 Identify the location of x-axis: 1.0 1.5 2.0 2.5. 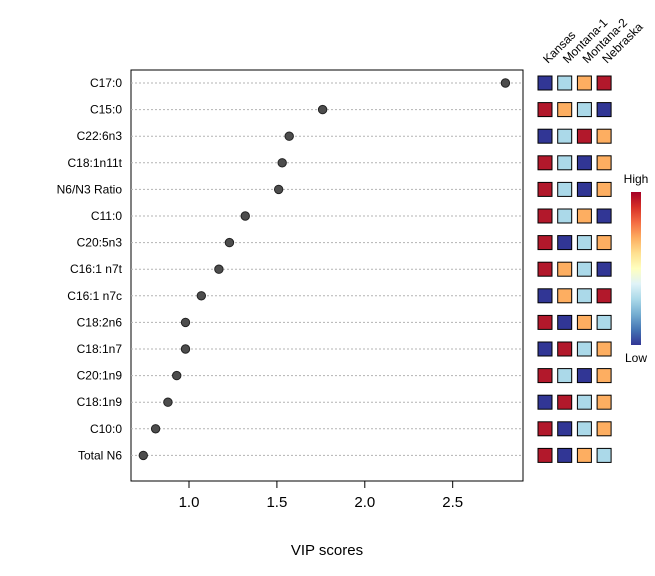
(321, 495).